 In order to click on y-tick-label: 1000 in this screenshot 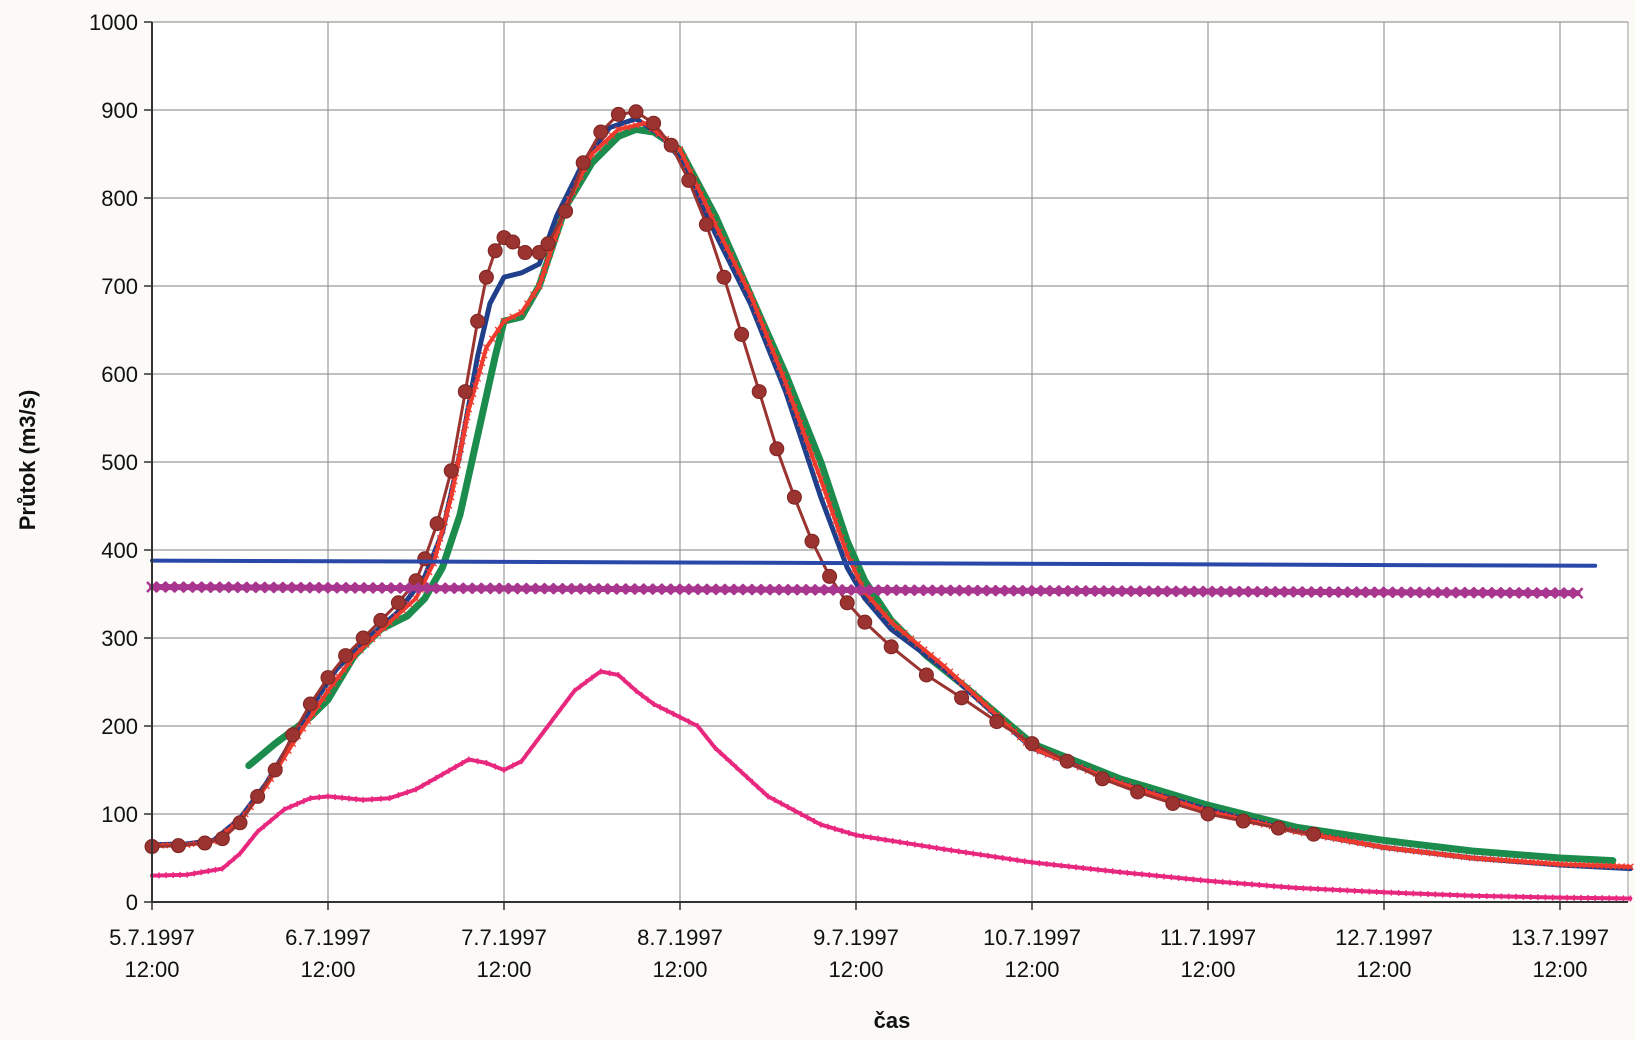, I will do `click(113, 22)`.